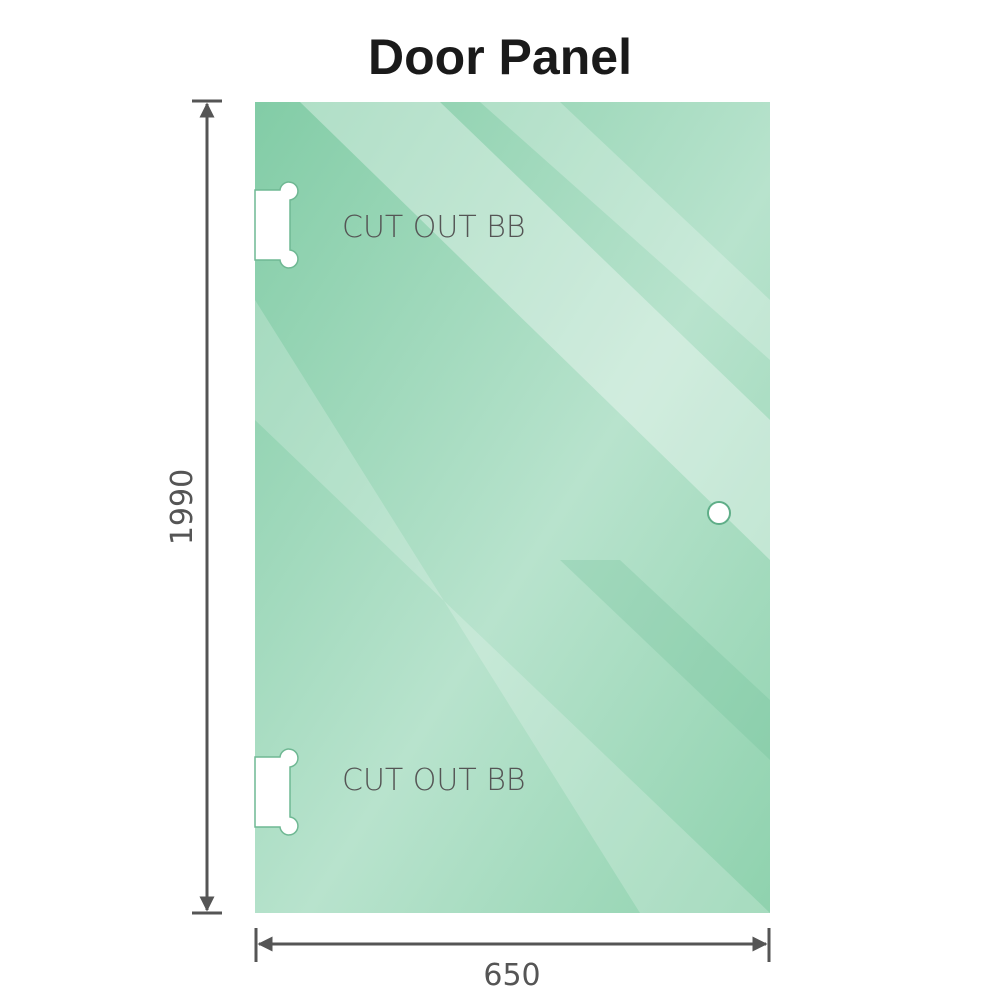 This screenshot has height=1000, width=1000. I want to click on cutout-label-top: CUT OUT BB, so click(434, 227).